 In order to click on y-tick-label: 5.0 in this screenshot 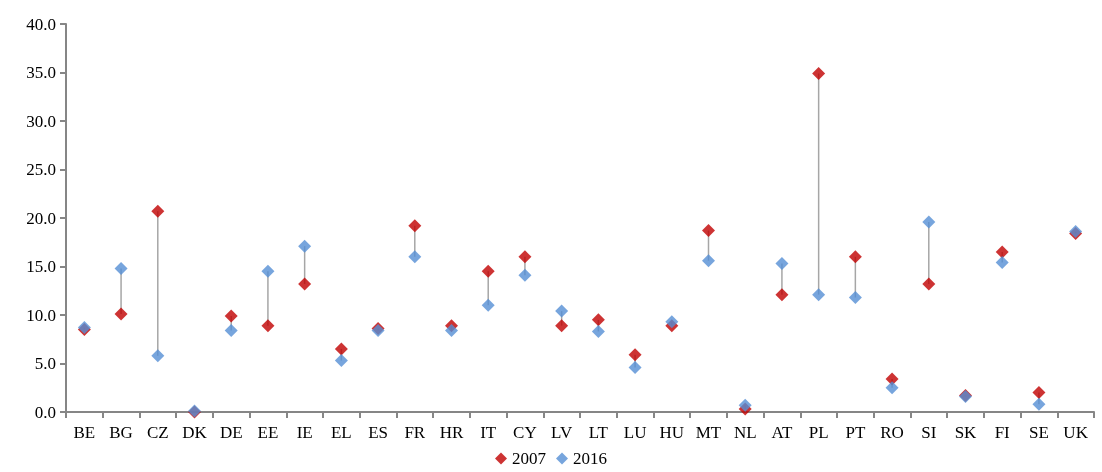, I will do `click(45, 363)`.